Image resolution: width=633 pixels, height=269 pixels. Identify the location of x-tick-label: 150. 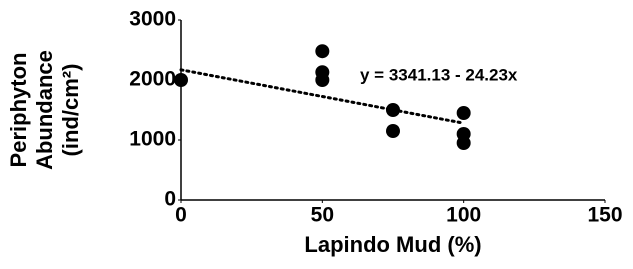
(604, 215).